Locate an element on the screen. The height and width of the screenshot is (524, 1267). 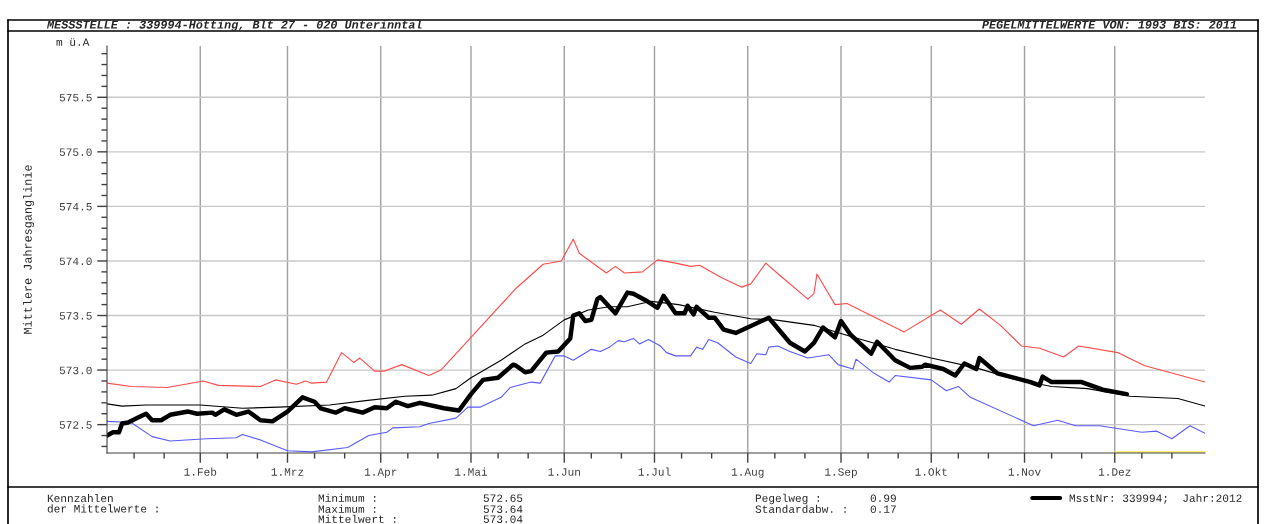
x-tick-label: 1.Mai is located at coordinates (471, 471).